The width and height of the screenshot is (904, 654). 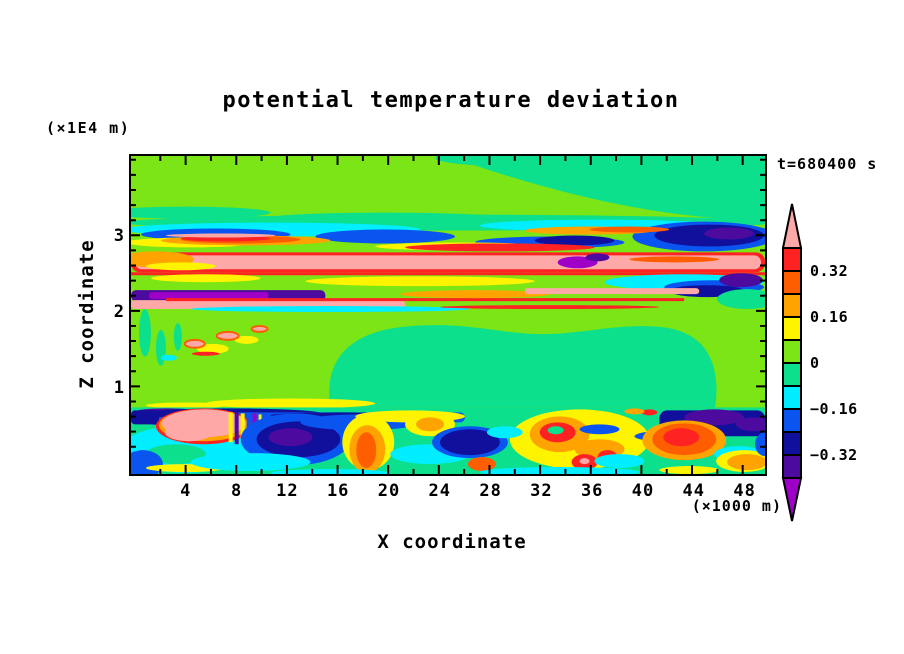 I want to click on x-tick-label: 20, so click(x=389, y=491).